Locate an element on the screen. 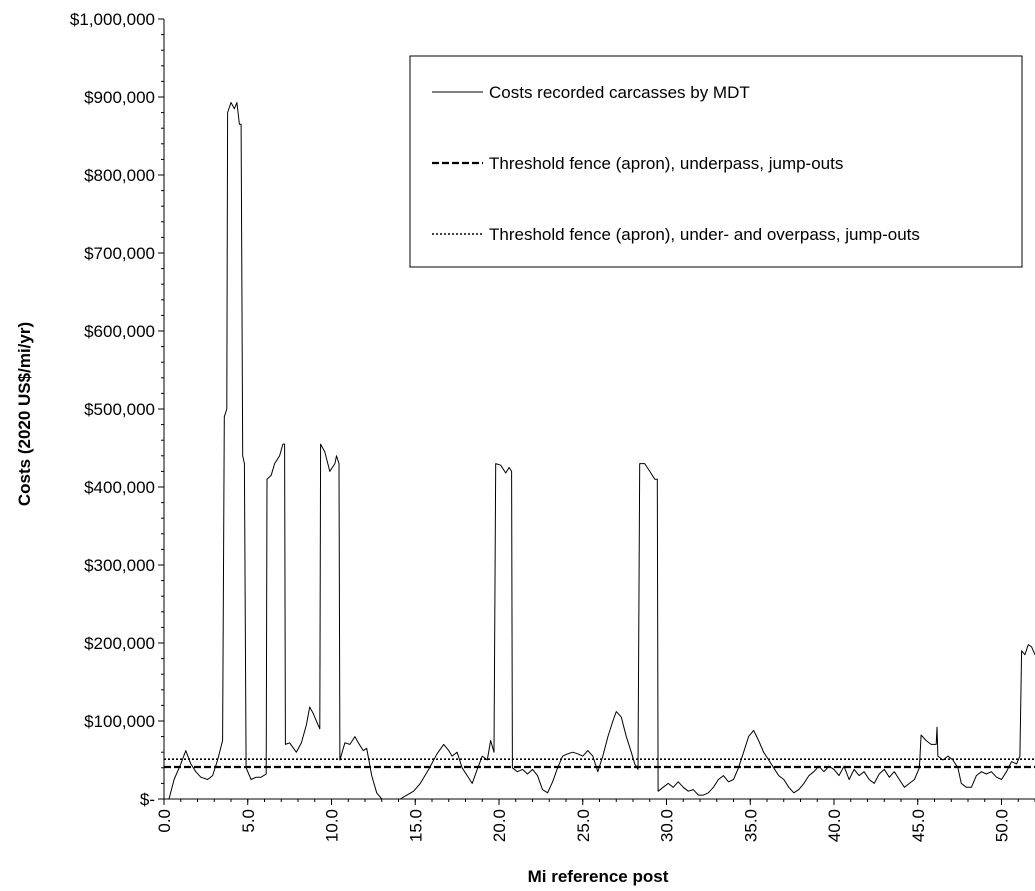  y-tick-label: $800,000 is located at coordinates (119, 175).